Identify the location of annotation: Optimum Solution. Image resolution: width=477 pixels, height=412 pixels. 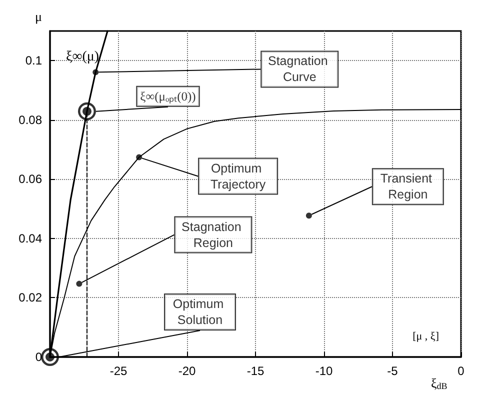
(200, 312).